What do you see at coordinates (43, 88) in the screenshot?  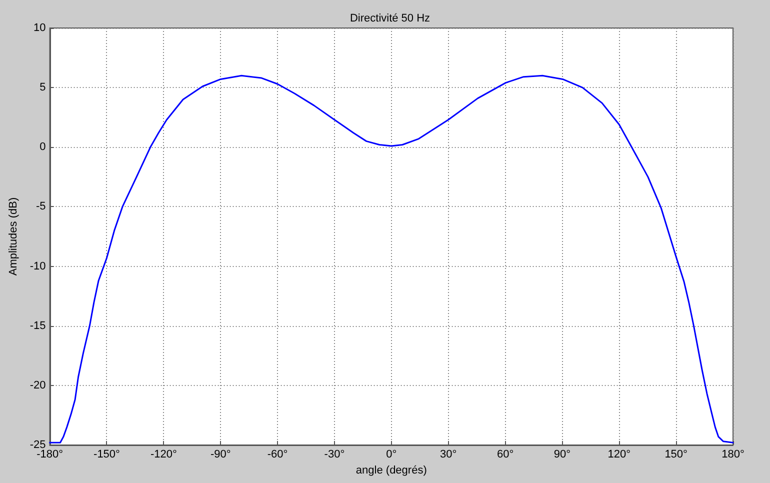 I see `y-tick-label: 5` at bounding box center [43, 88].